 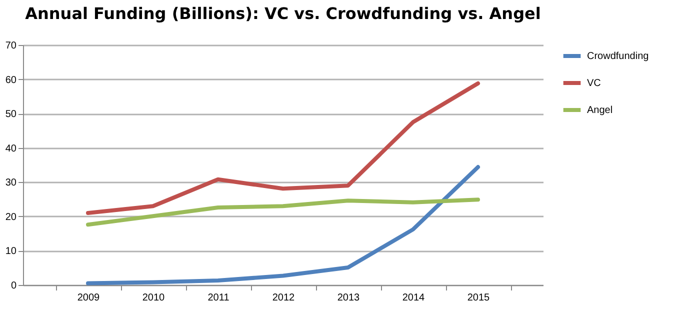 I want to click on y-tick-label: 30, so click(x=11, y=183).